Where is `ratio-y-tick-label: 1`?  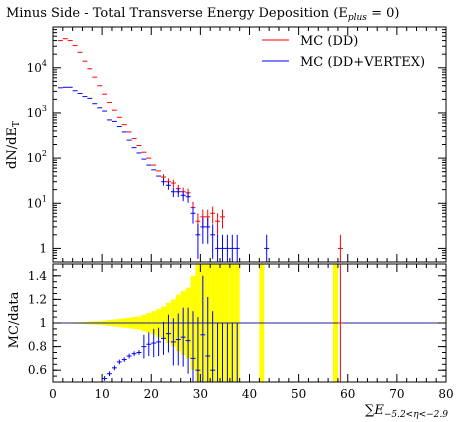
ratio-y-tick-label: 1 is located at coordinates (43, 323).